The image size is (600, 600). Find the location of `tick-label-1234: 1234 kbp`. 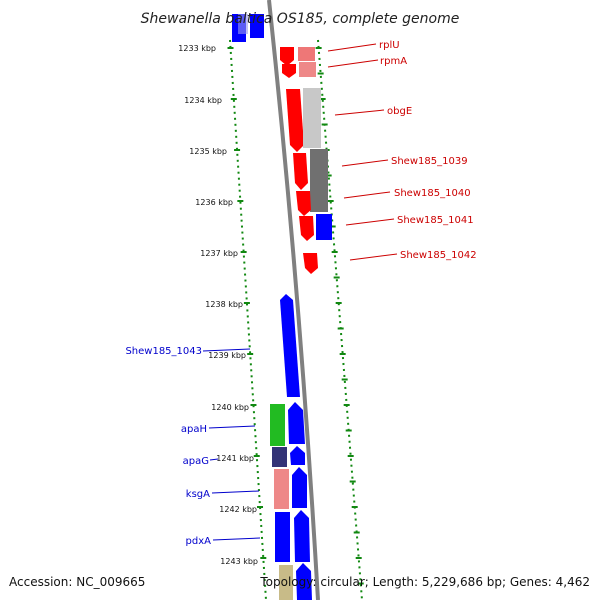

tick-label-1234: 1234 kbp is located at coordinates (203, 100).